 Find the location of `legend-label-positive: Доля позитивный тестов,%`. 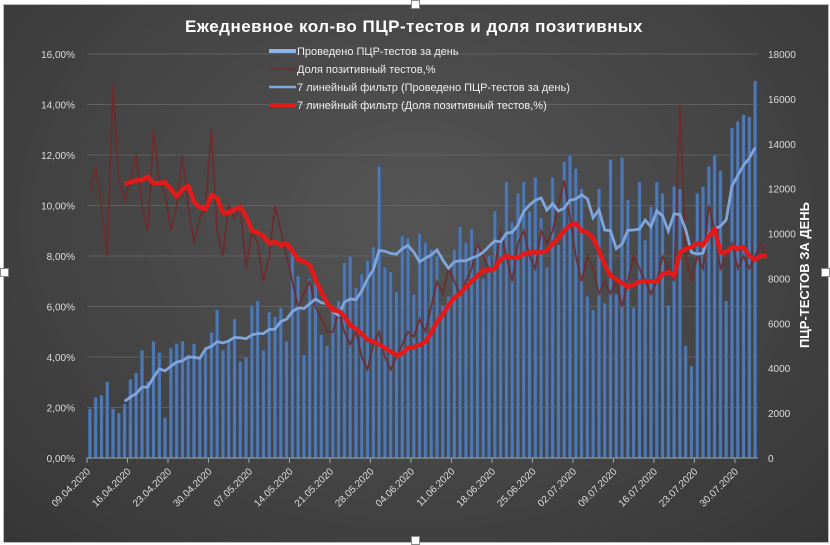

legend-label-positive: Доля позитивный тестов,% is located at coordinates (366, 70).